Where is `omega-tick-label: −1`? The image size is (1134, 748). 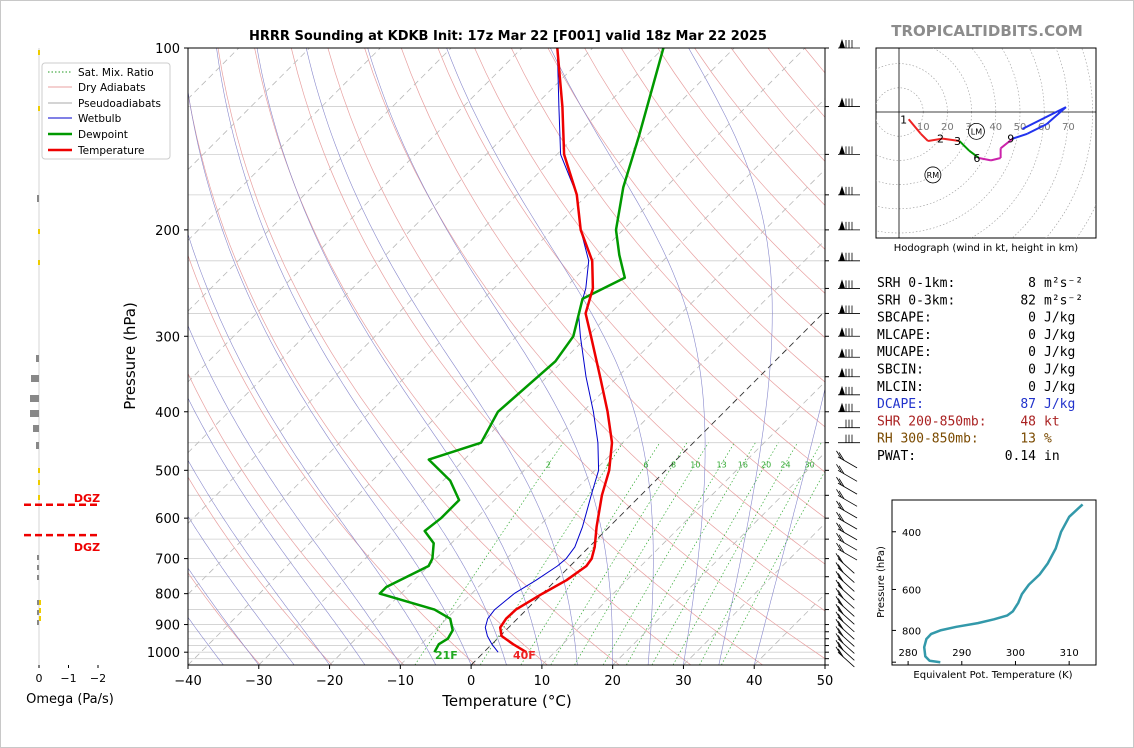 omega-tick-label: −1 is located at coordinates (68, 678).